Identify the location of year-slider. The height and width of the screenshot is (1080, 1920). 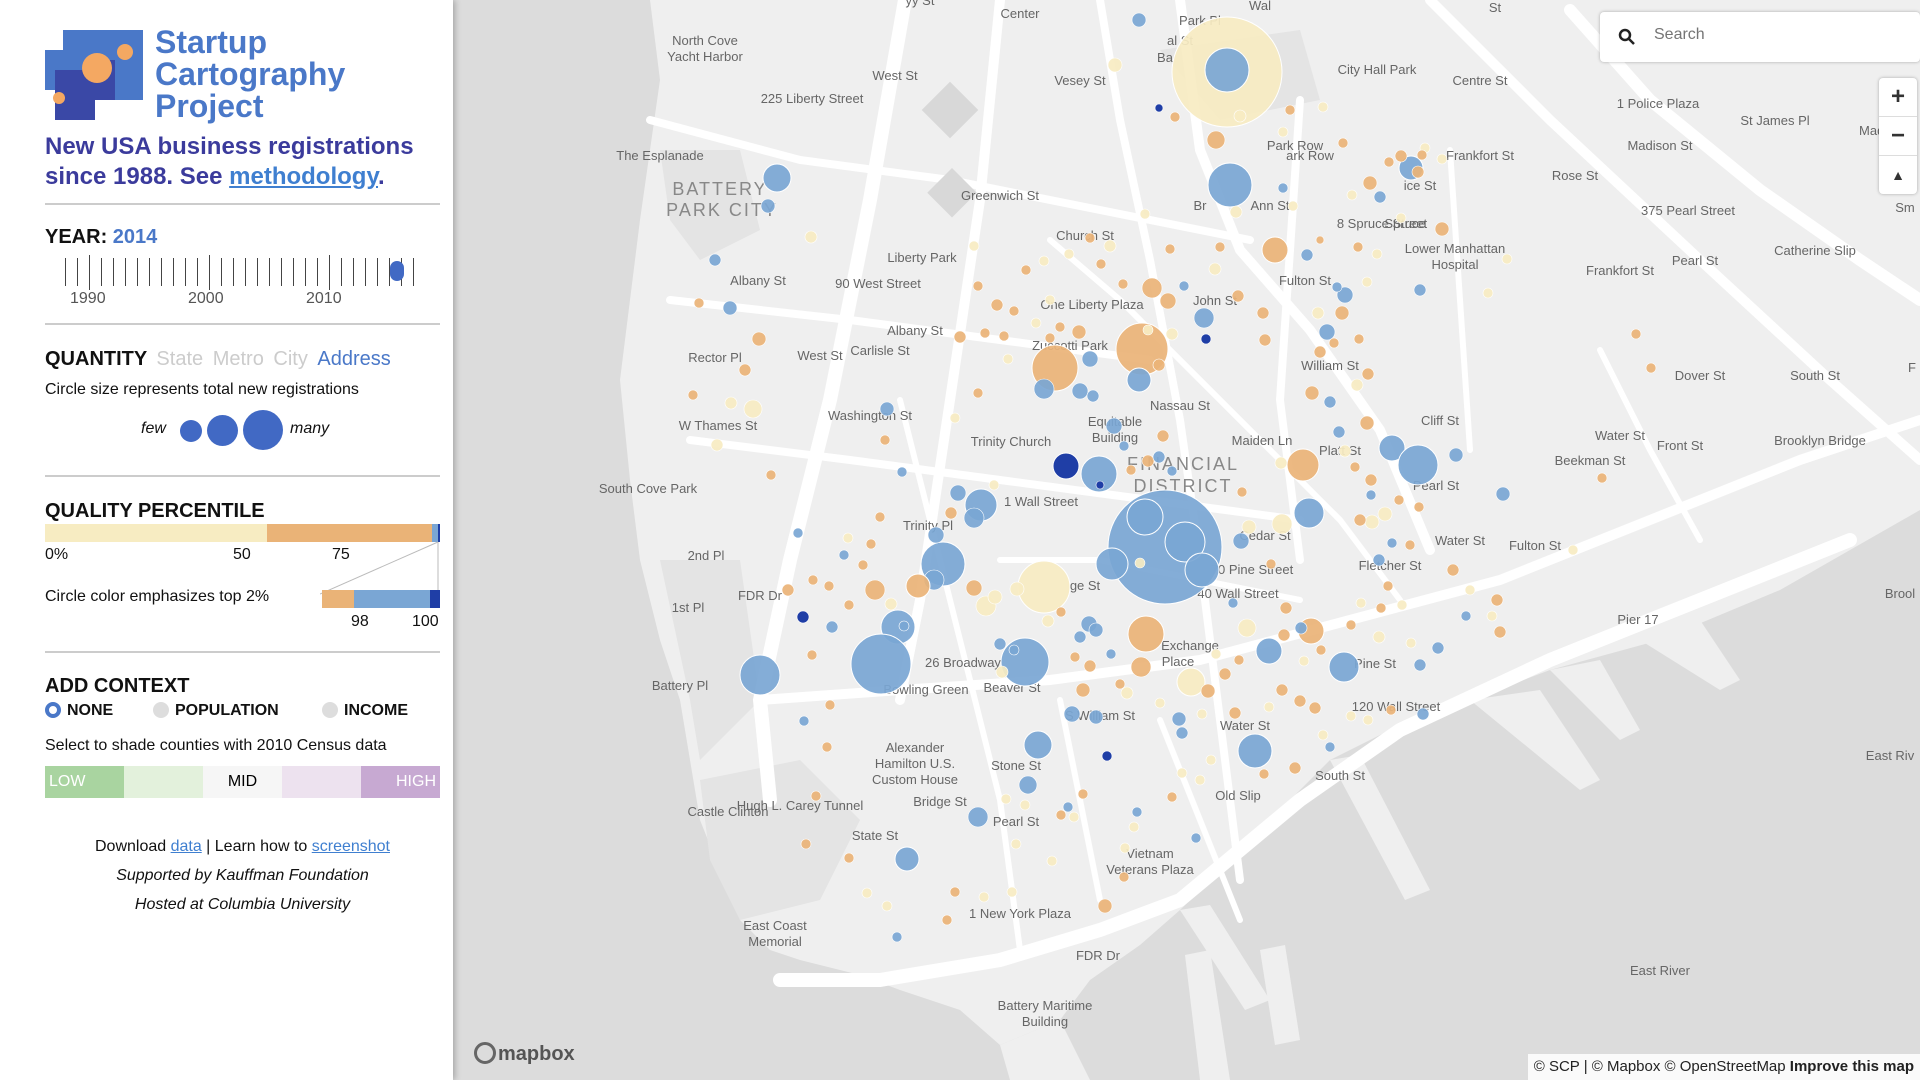
(245, 272).